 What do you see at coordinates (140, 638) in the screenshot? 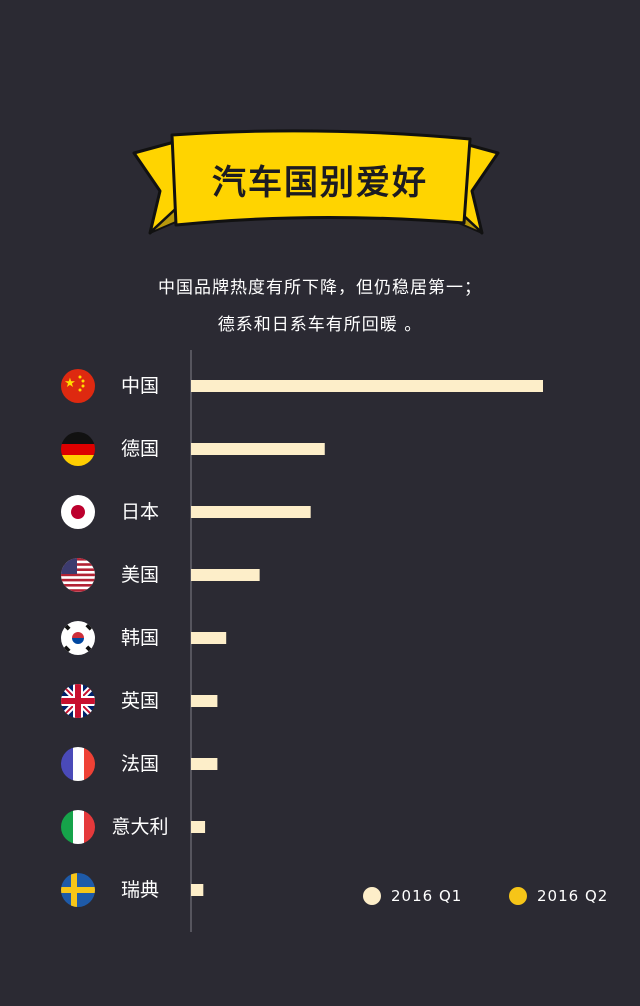
I see `category-label: 韩国` at bounding box center [140, 638].